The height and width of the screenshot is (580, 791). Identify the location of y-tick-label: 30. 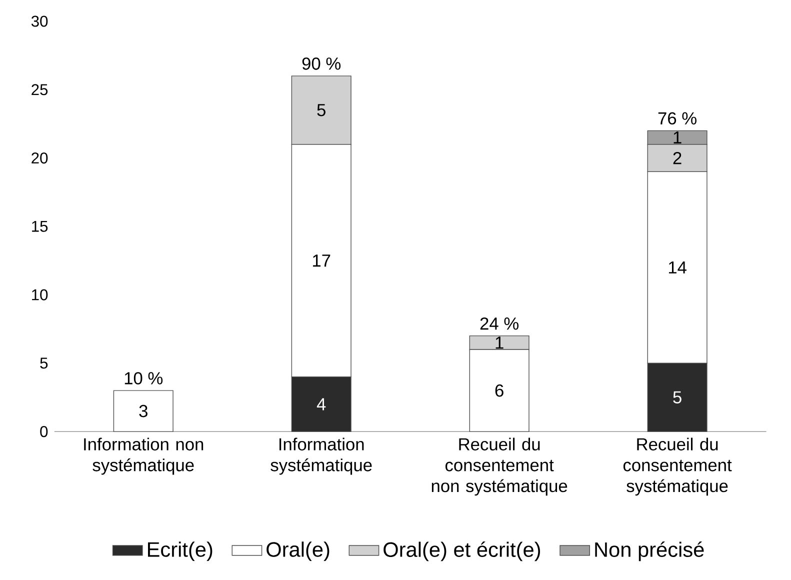
(39, 21).